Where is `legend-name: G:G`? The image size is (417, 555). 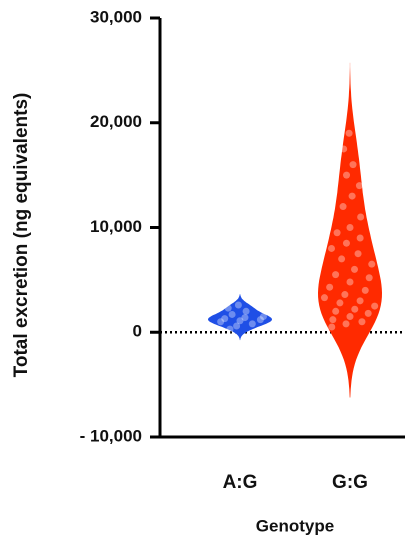
legend-name: G:G is located at coordinates (350, 482).